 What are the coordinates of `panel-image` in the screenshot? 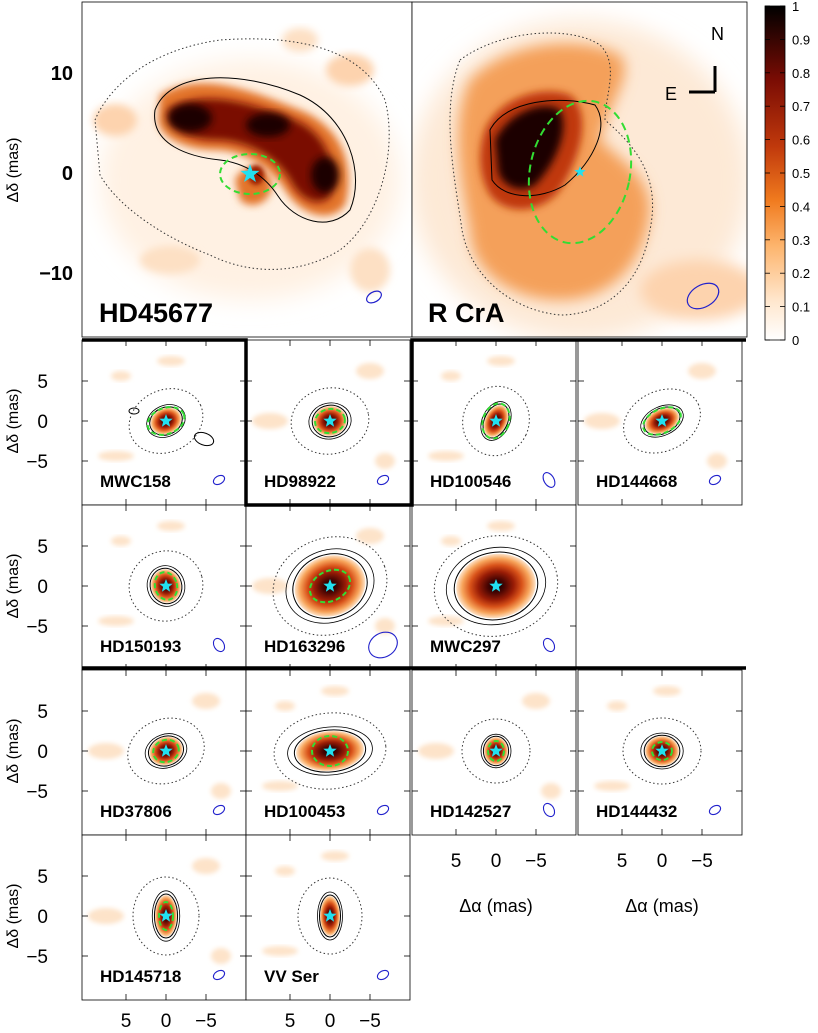 It's located at (246, 166).